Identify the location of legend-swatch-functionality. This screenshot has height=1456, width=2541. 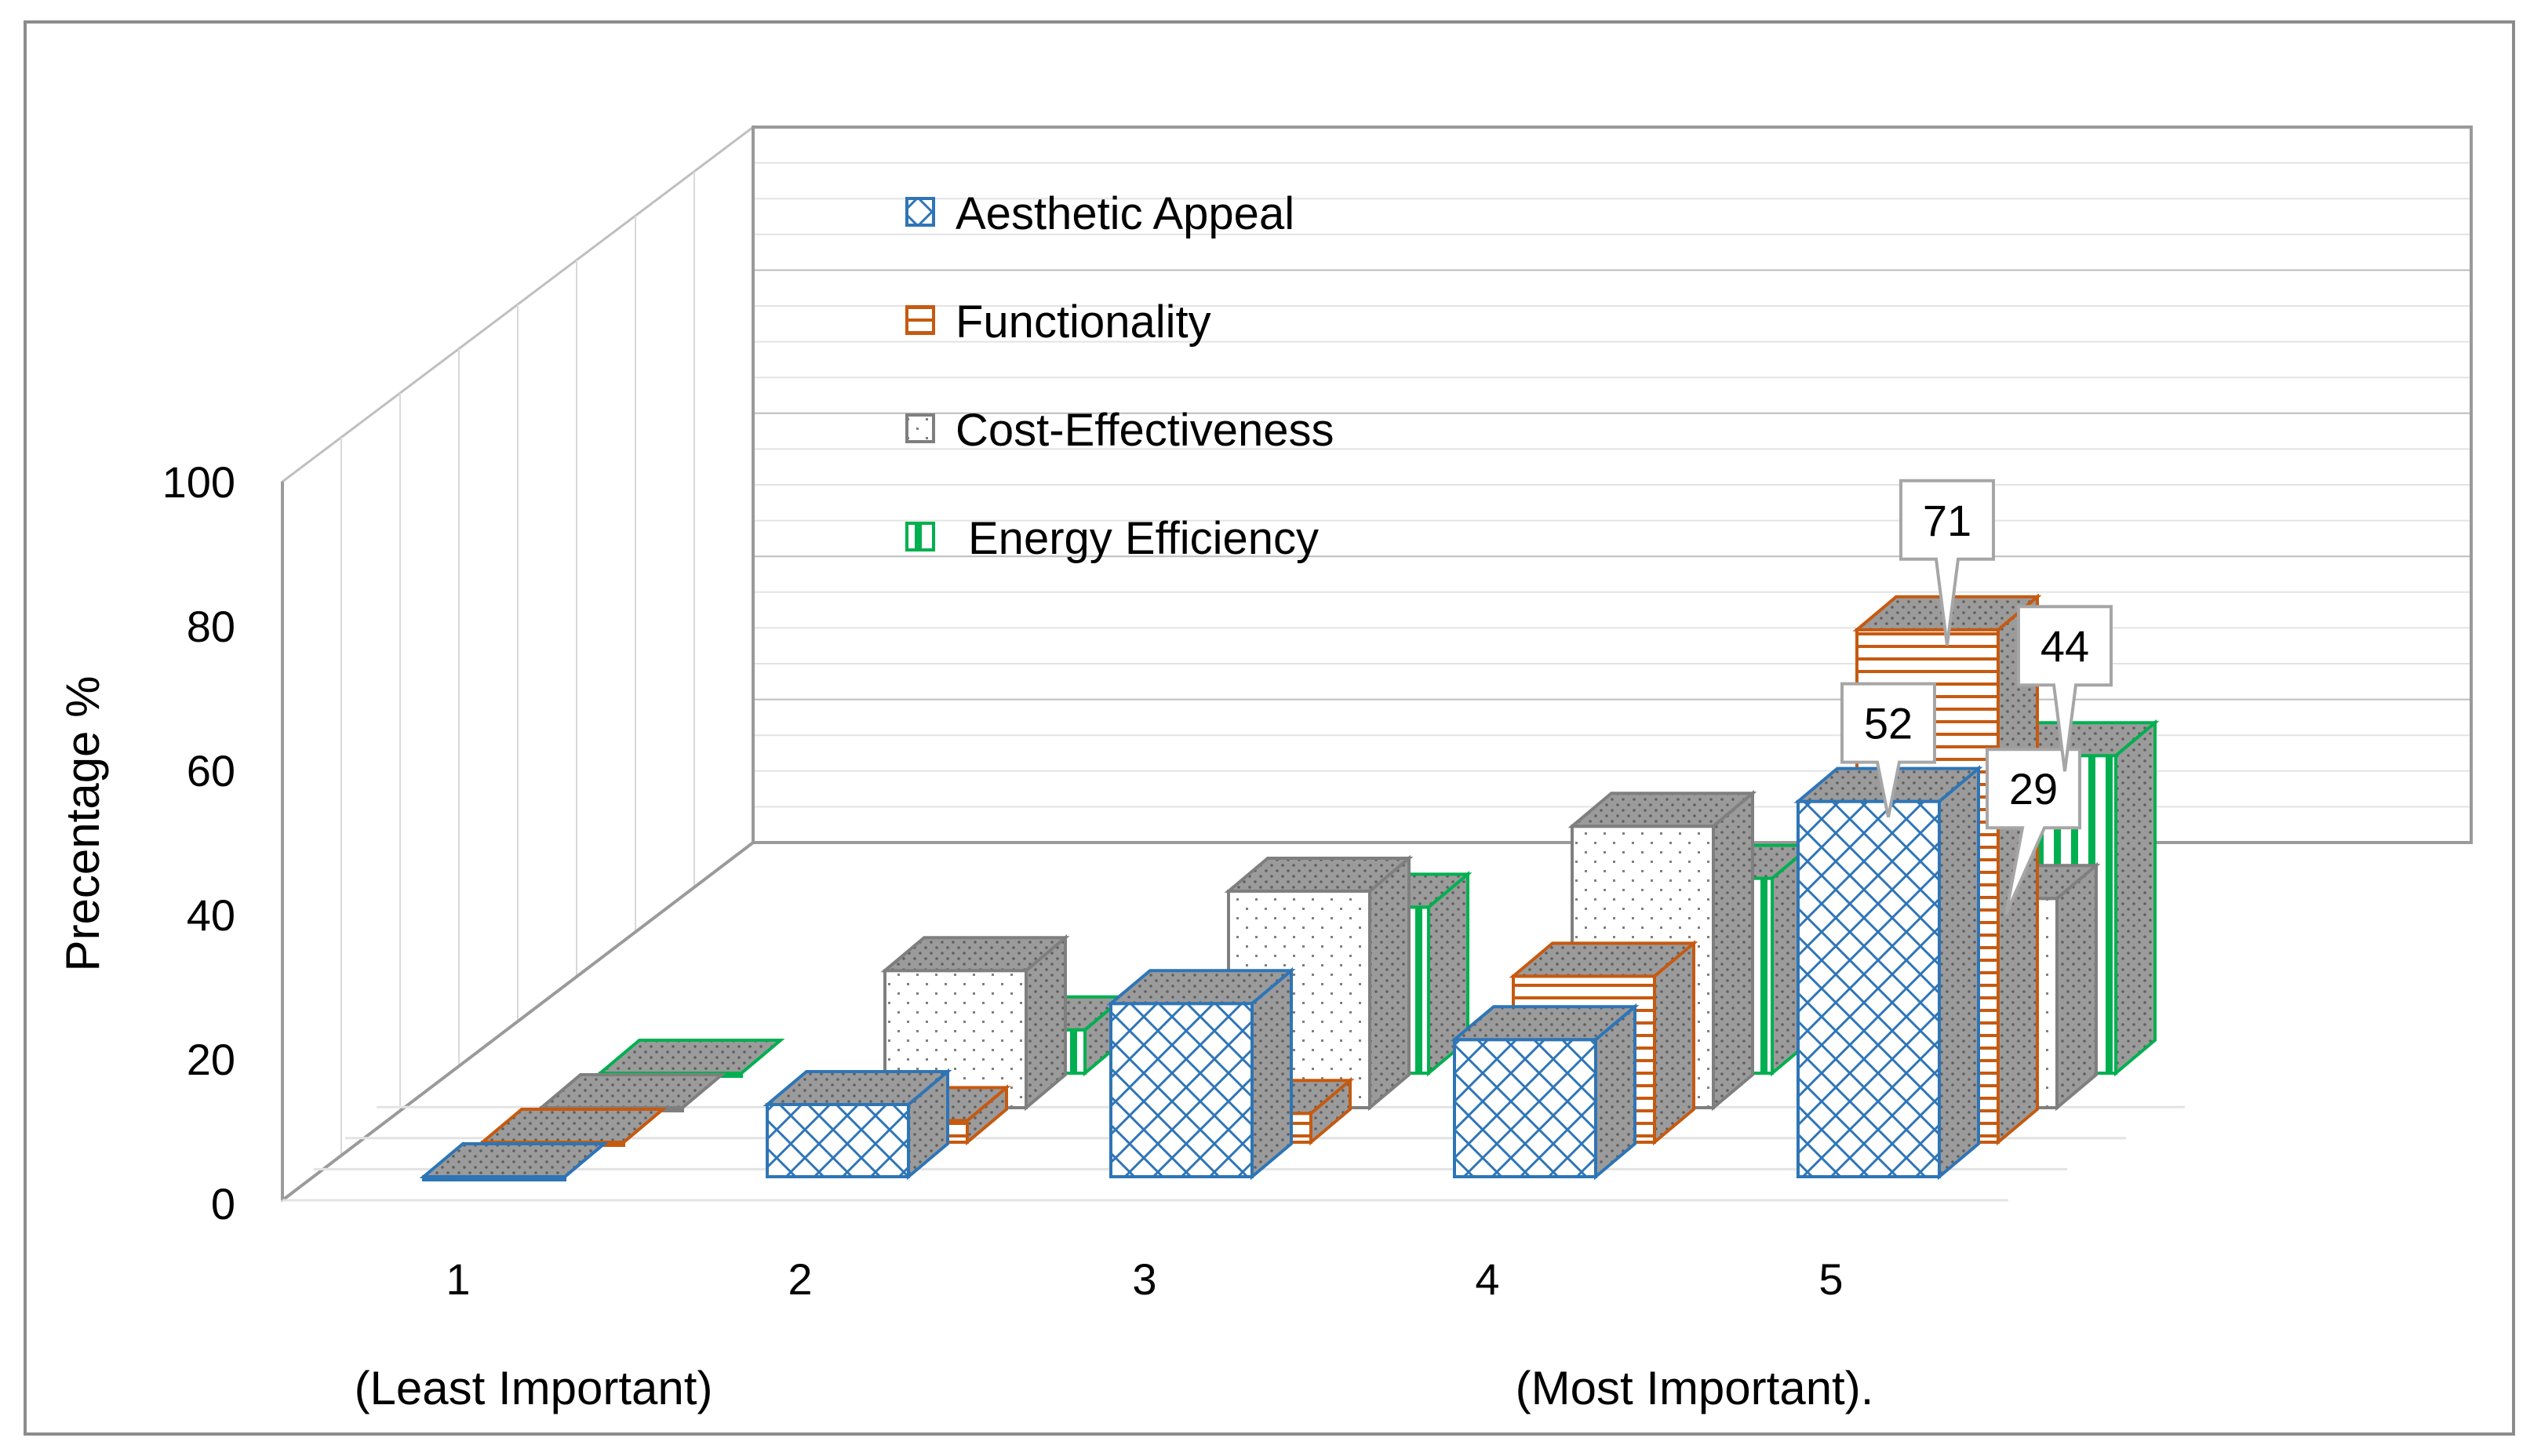
(920, 320).